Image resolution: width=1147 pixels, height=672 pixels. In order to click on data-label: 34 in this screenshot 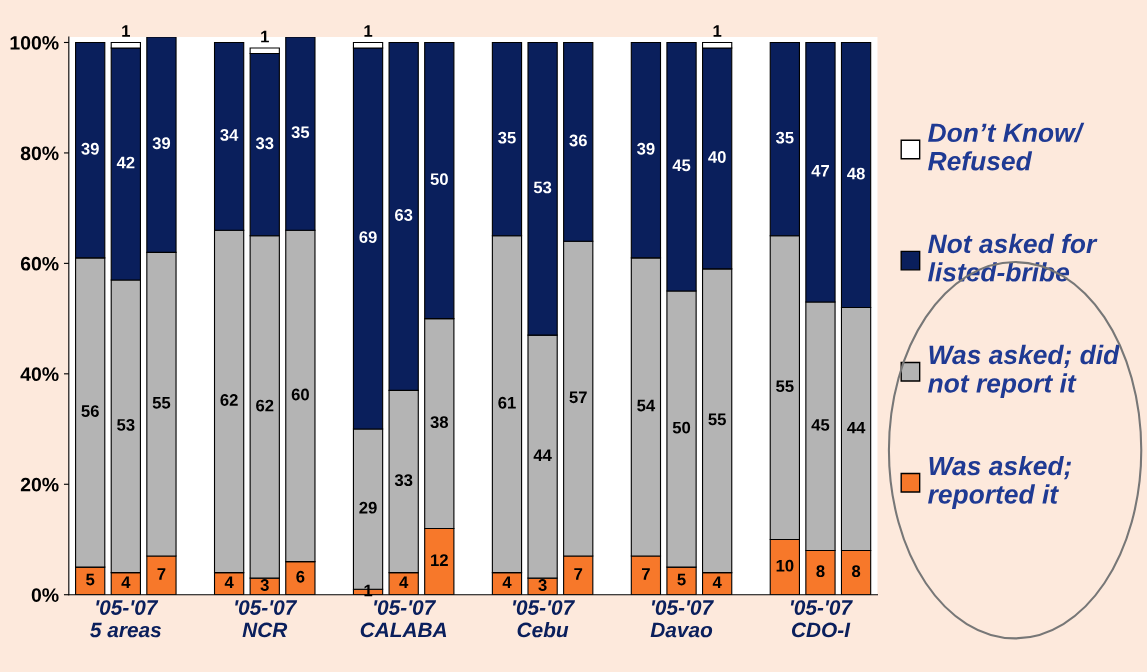, I will do `click(229, 135)`.